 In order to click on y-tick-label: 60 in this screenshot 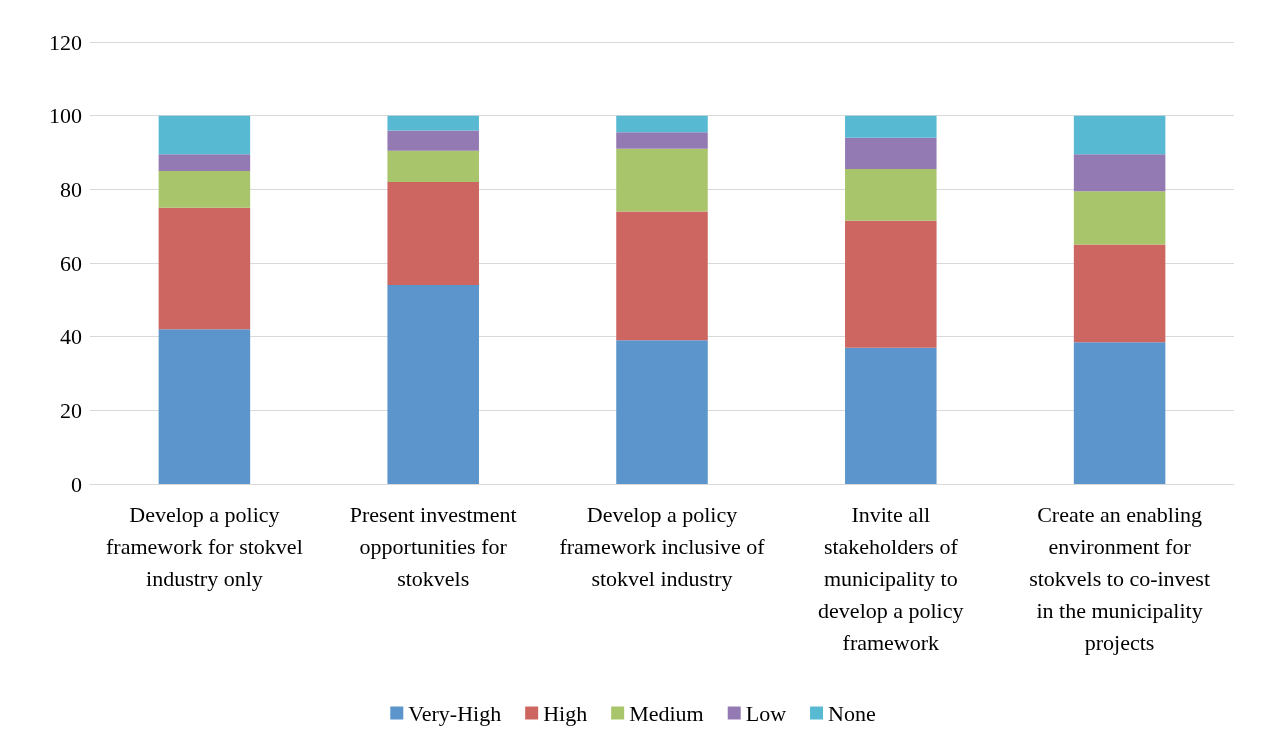, I will do `click(71, 263)`.